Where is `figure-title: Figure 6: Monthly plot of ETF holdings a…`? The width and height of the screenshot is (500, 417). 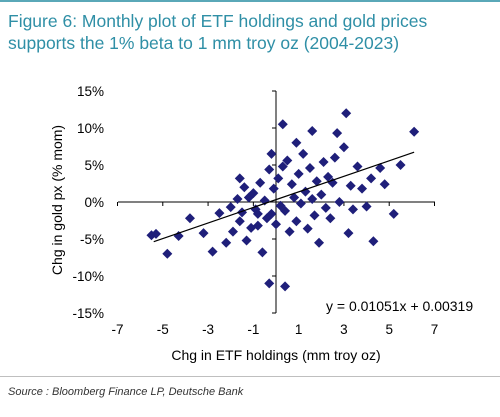
figure-title: Figure 6: Monthly plot of ETF holdings a… is located at coordinates (218, 32).